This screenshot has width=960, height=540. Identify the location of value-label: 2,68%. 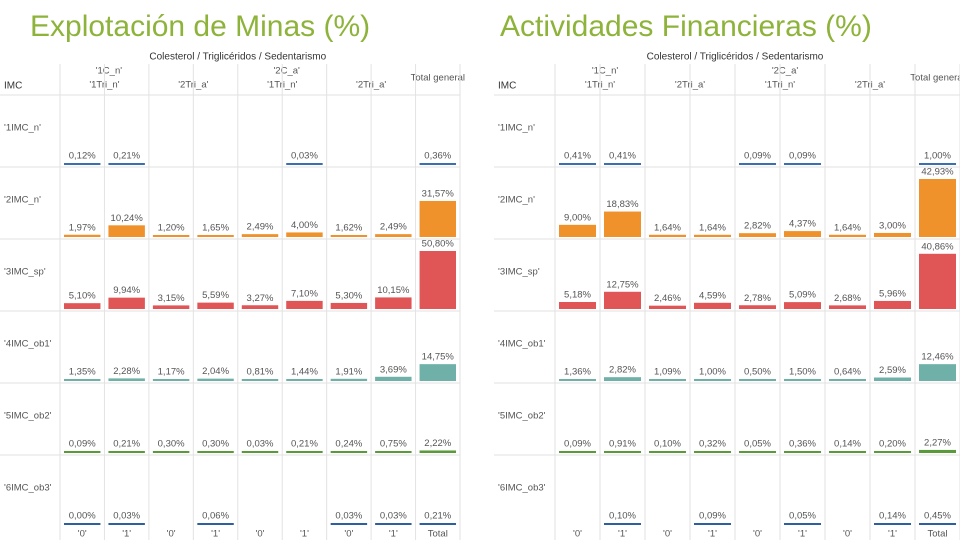
(847, 298).